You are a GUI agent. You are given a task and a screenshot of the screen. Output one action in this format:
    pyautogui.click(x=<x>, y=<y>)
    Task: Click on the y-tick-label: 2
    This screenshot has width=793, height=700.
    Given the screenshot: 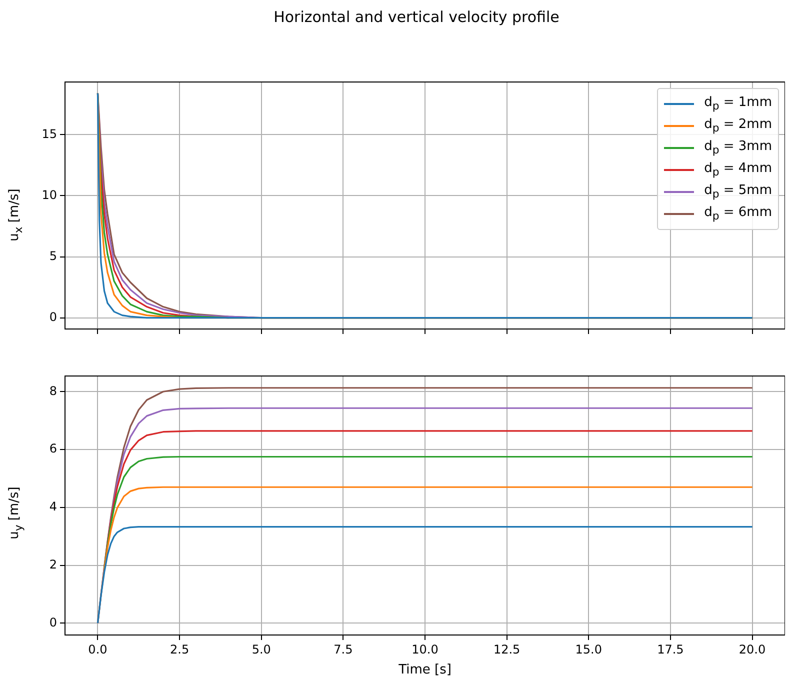 What is the action you would take?
    pyautogui.click(x=53, y=564)
    